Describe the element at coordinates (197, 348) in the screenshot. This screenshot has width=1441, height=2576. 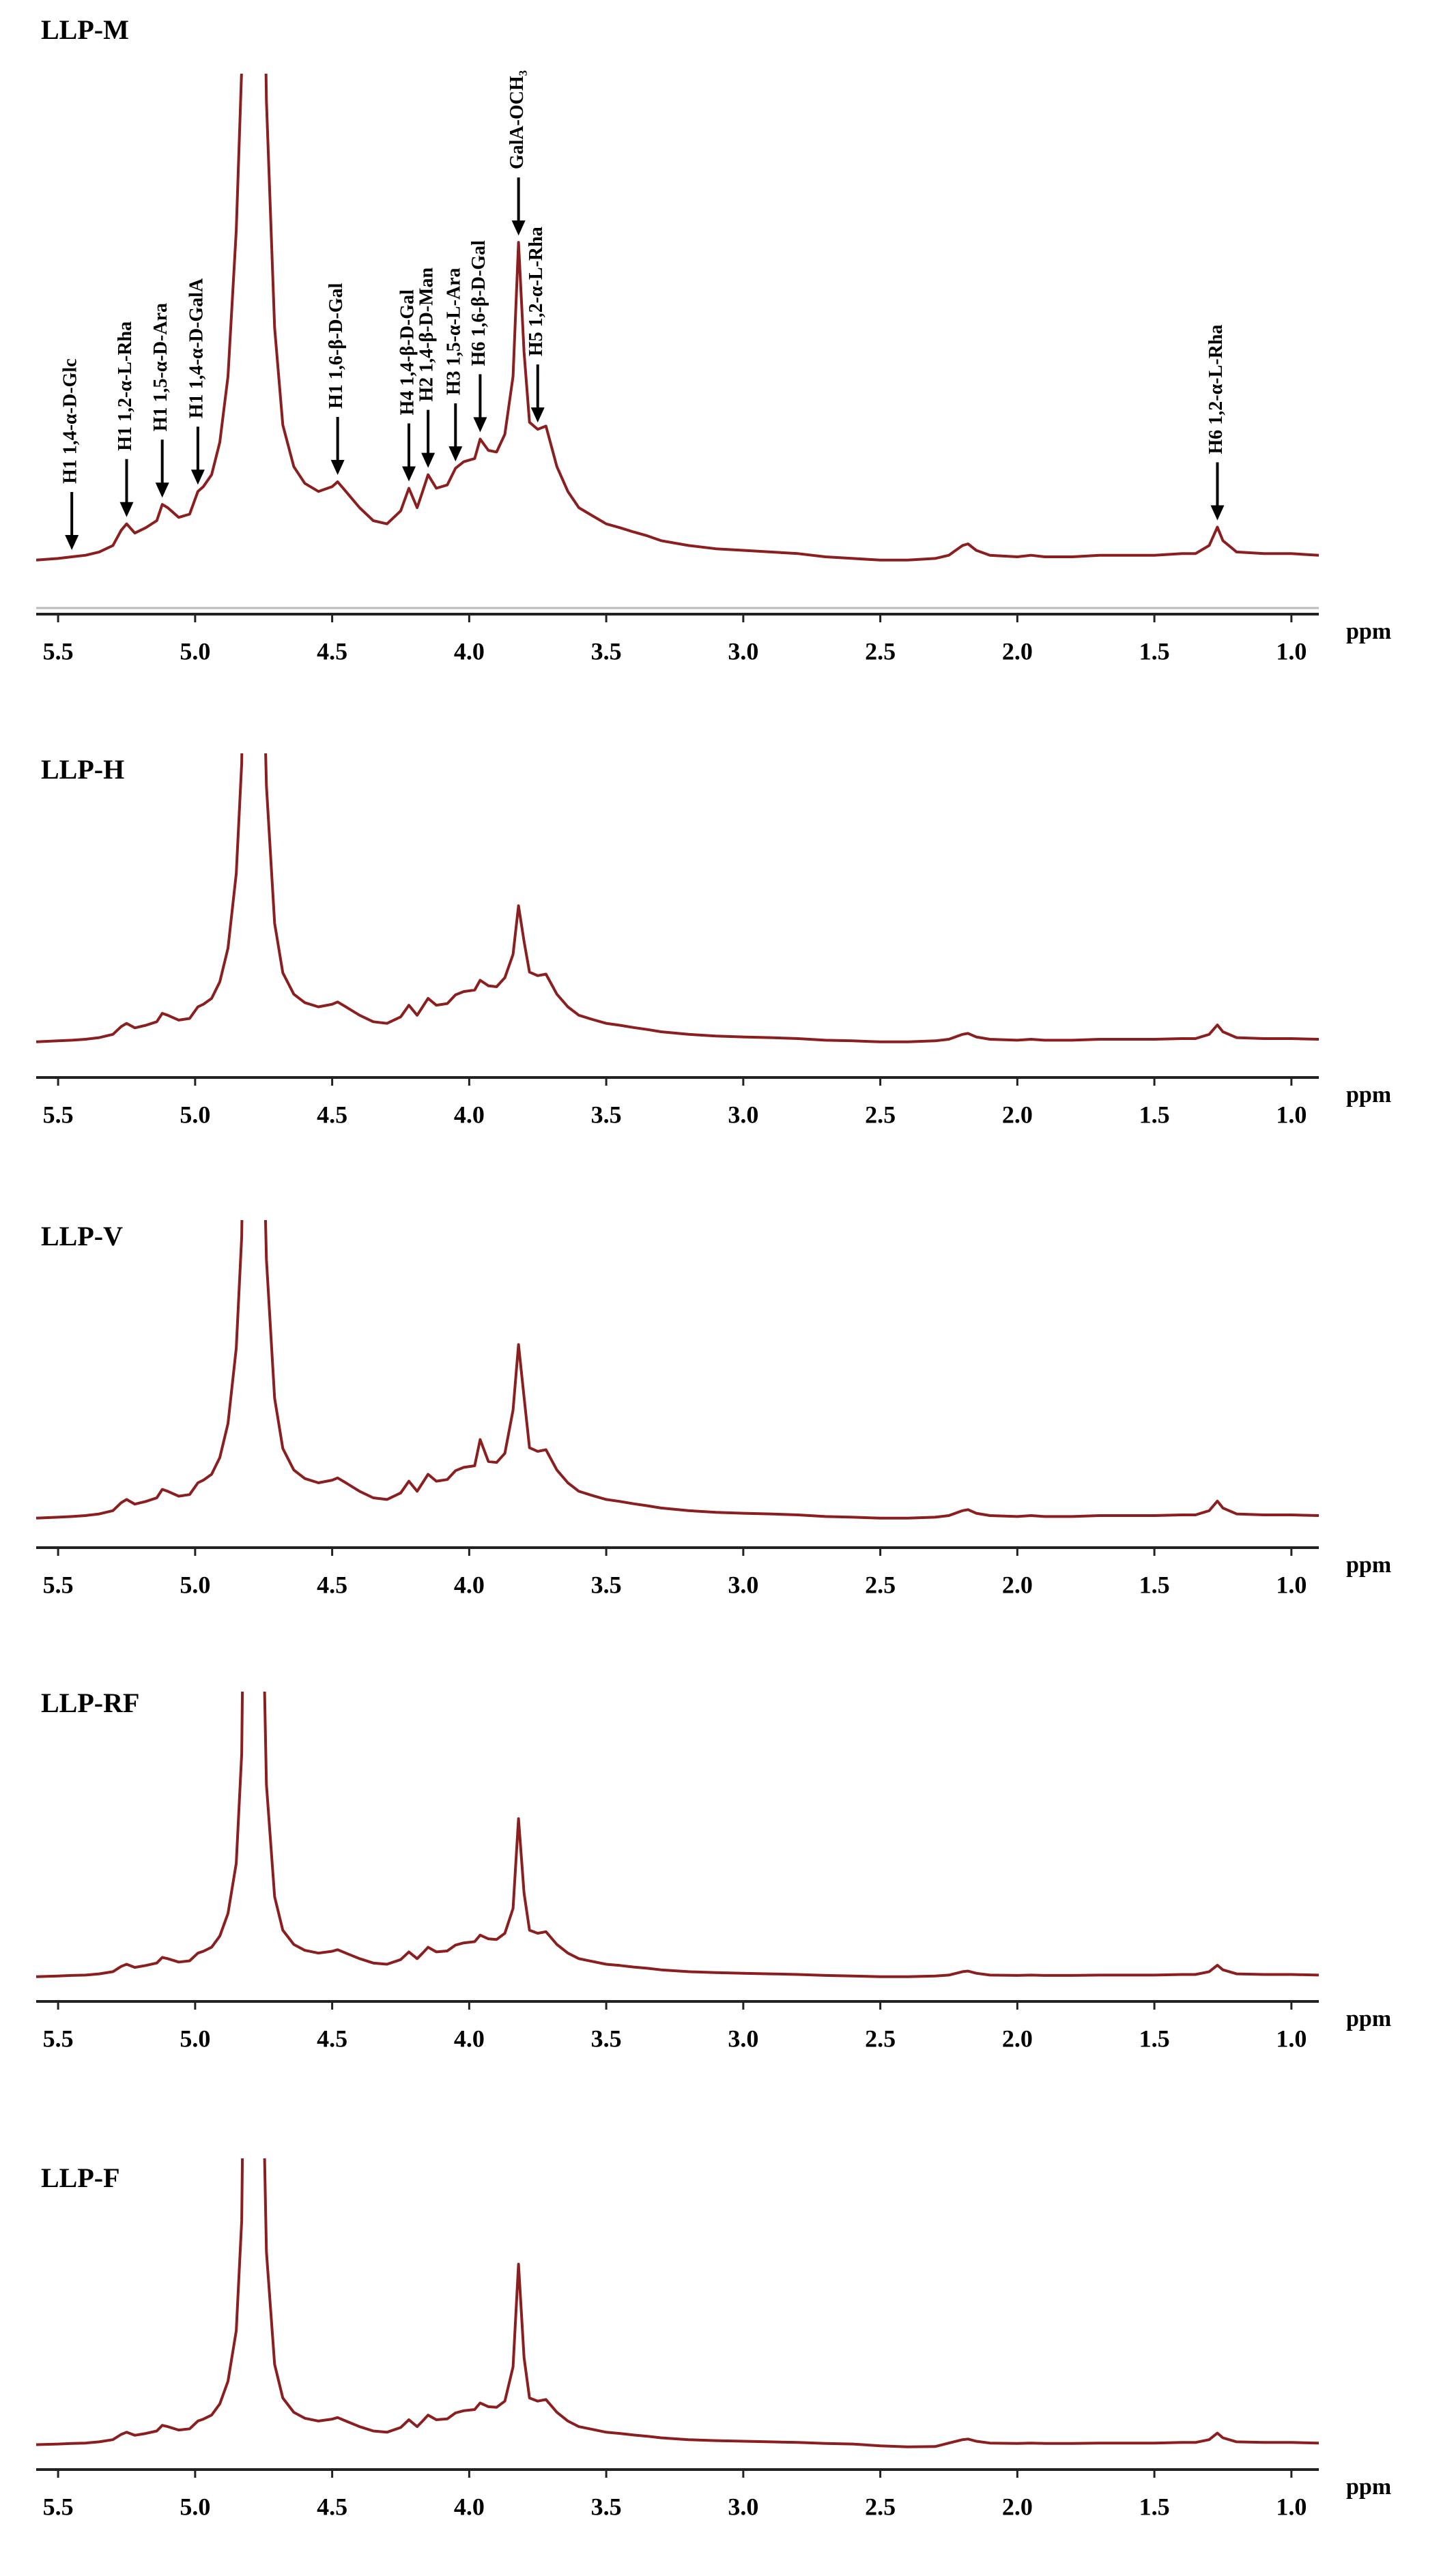
I see `annotation-label: H1 1,4-α-D-GalA` at that location.